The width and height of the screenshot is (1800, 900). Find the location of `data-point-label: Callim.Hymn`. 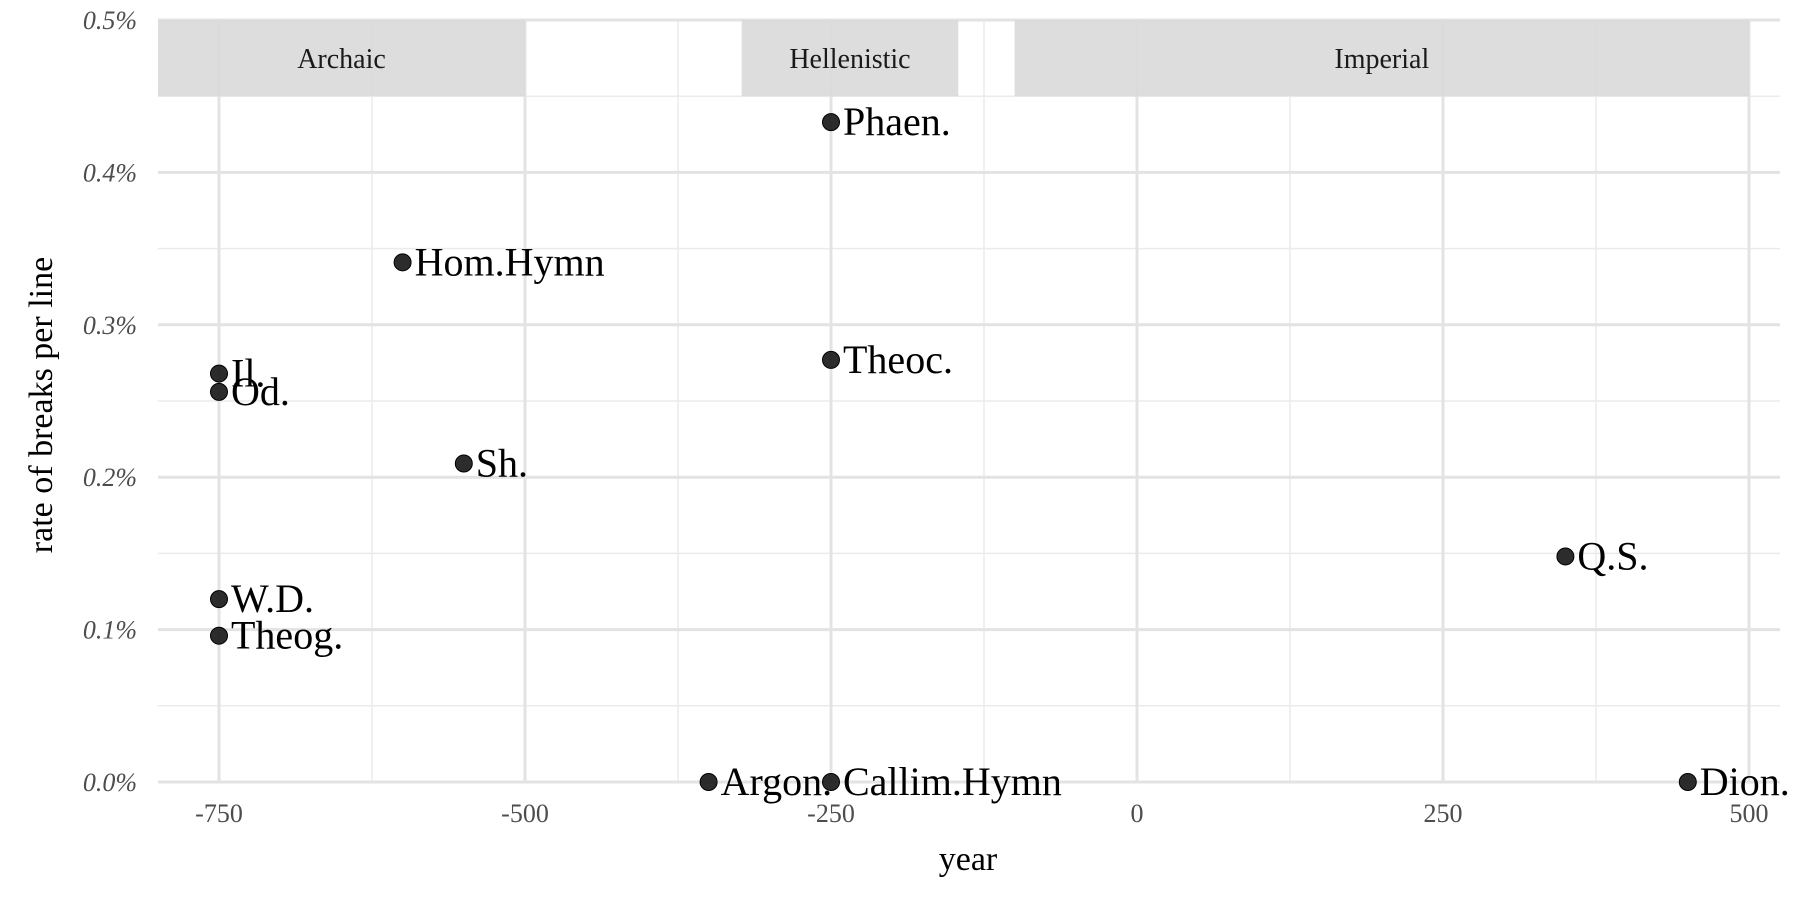

data-point-label: Callim.Hymn is located at coordinates (952, 781).